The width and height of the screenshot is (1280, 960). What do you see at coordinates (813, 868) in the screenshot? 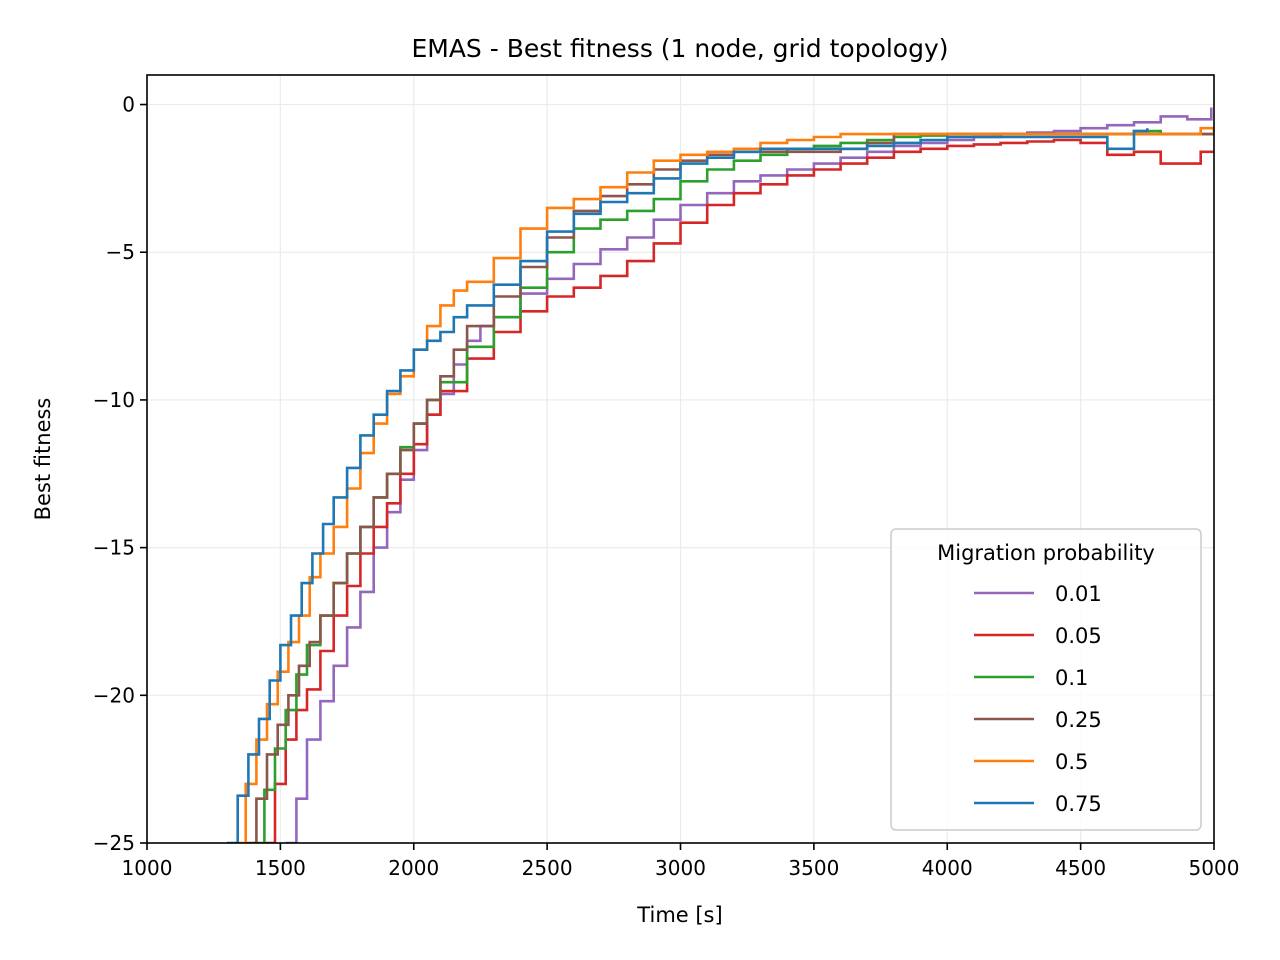
I see `x-tick-label-5: 3500` at bounding box center [813, 868].